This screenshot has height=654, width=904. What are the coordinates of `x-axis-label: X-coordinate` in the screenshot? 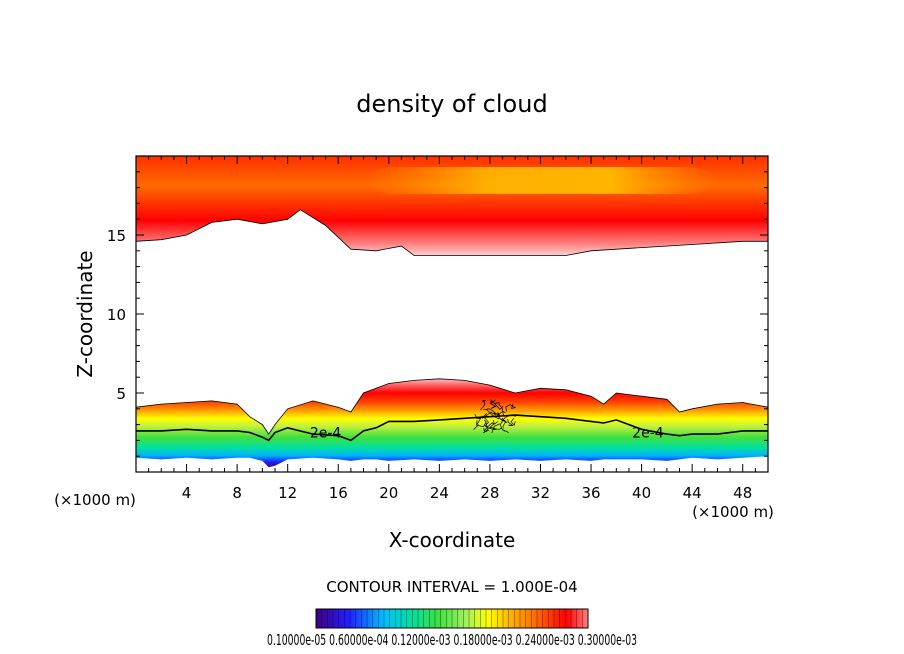 It's located at (452, 540).